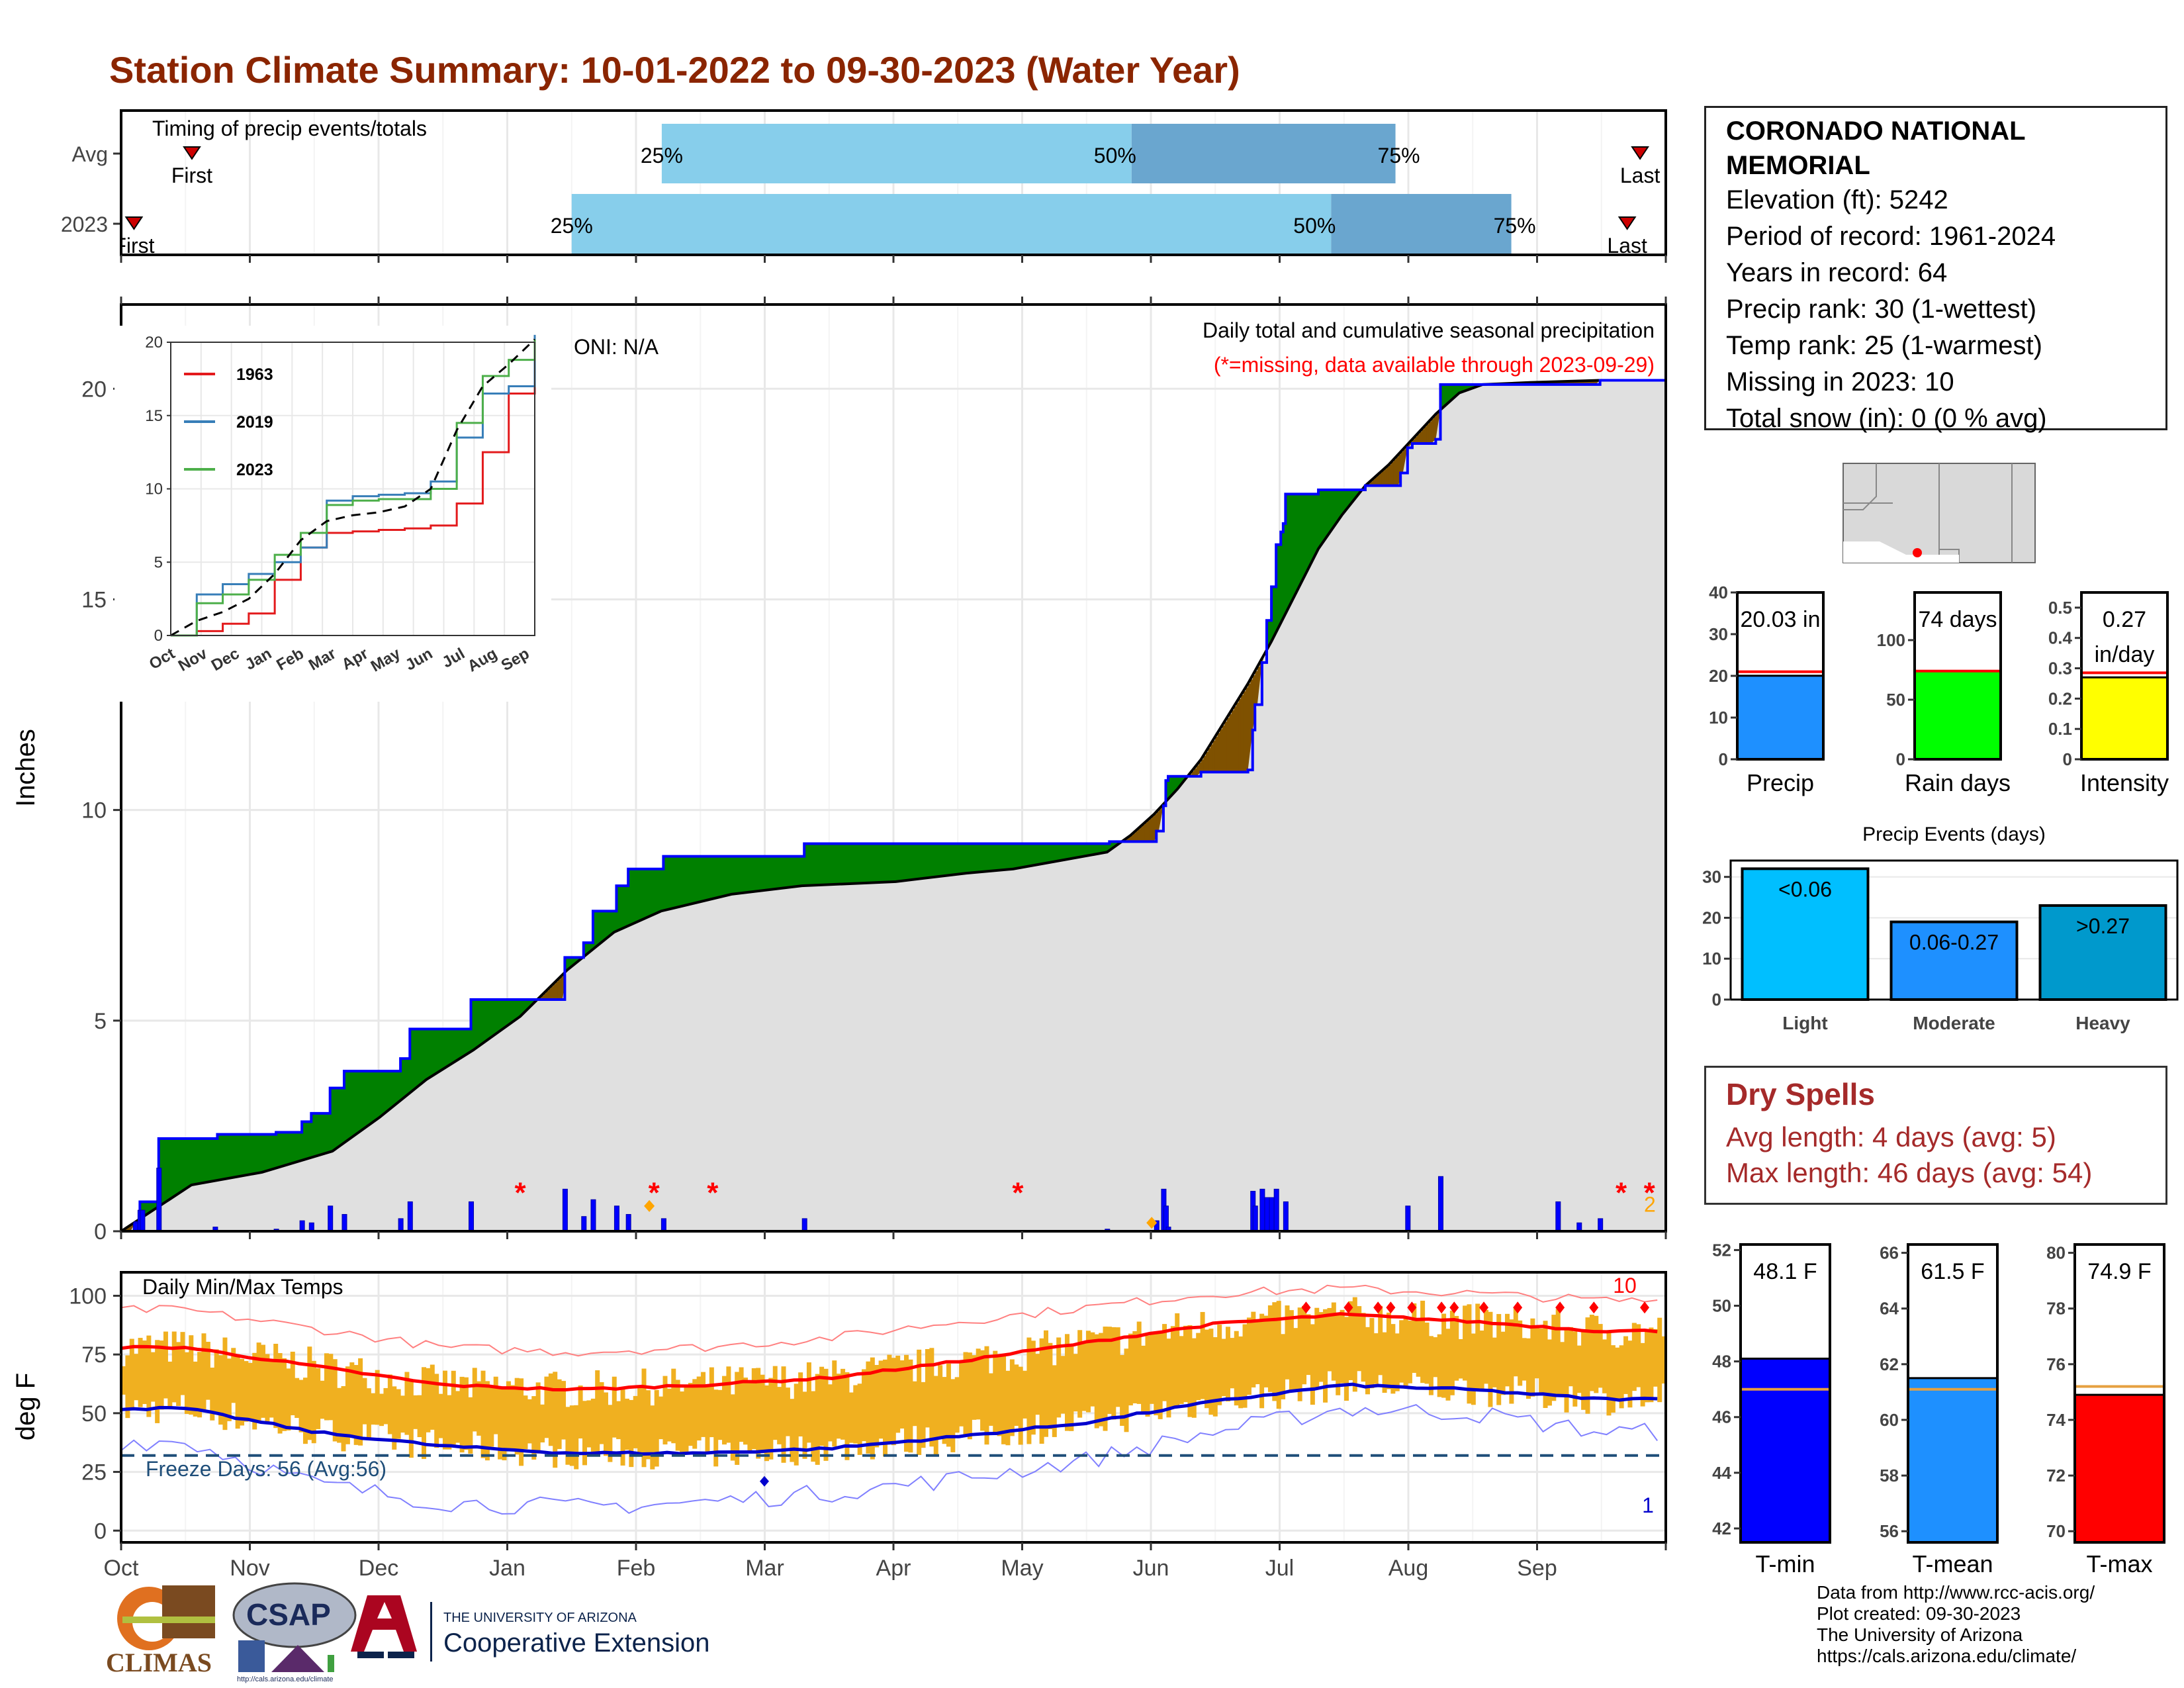 The width and height of the screenshot is (2184, 1688). Describe the element at coordinates (2060, 729) in the screenshot. I see `summary-y-tick: 0.1` at that location.